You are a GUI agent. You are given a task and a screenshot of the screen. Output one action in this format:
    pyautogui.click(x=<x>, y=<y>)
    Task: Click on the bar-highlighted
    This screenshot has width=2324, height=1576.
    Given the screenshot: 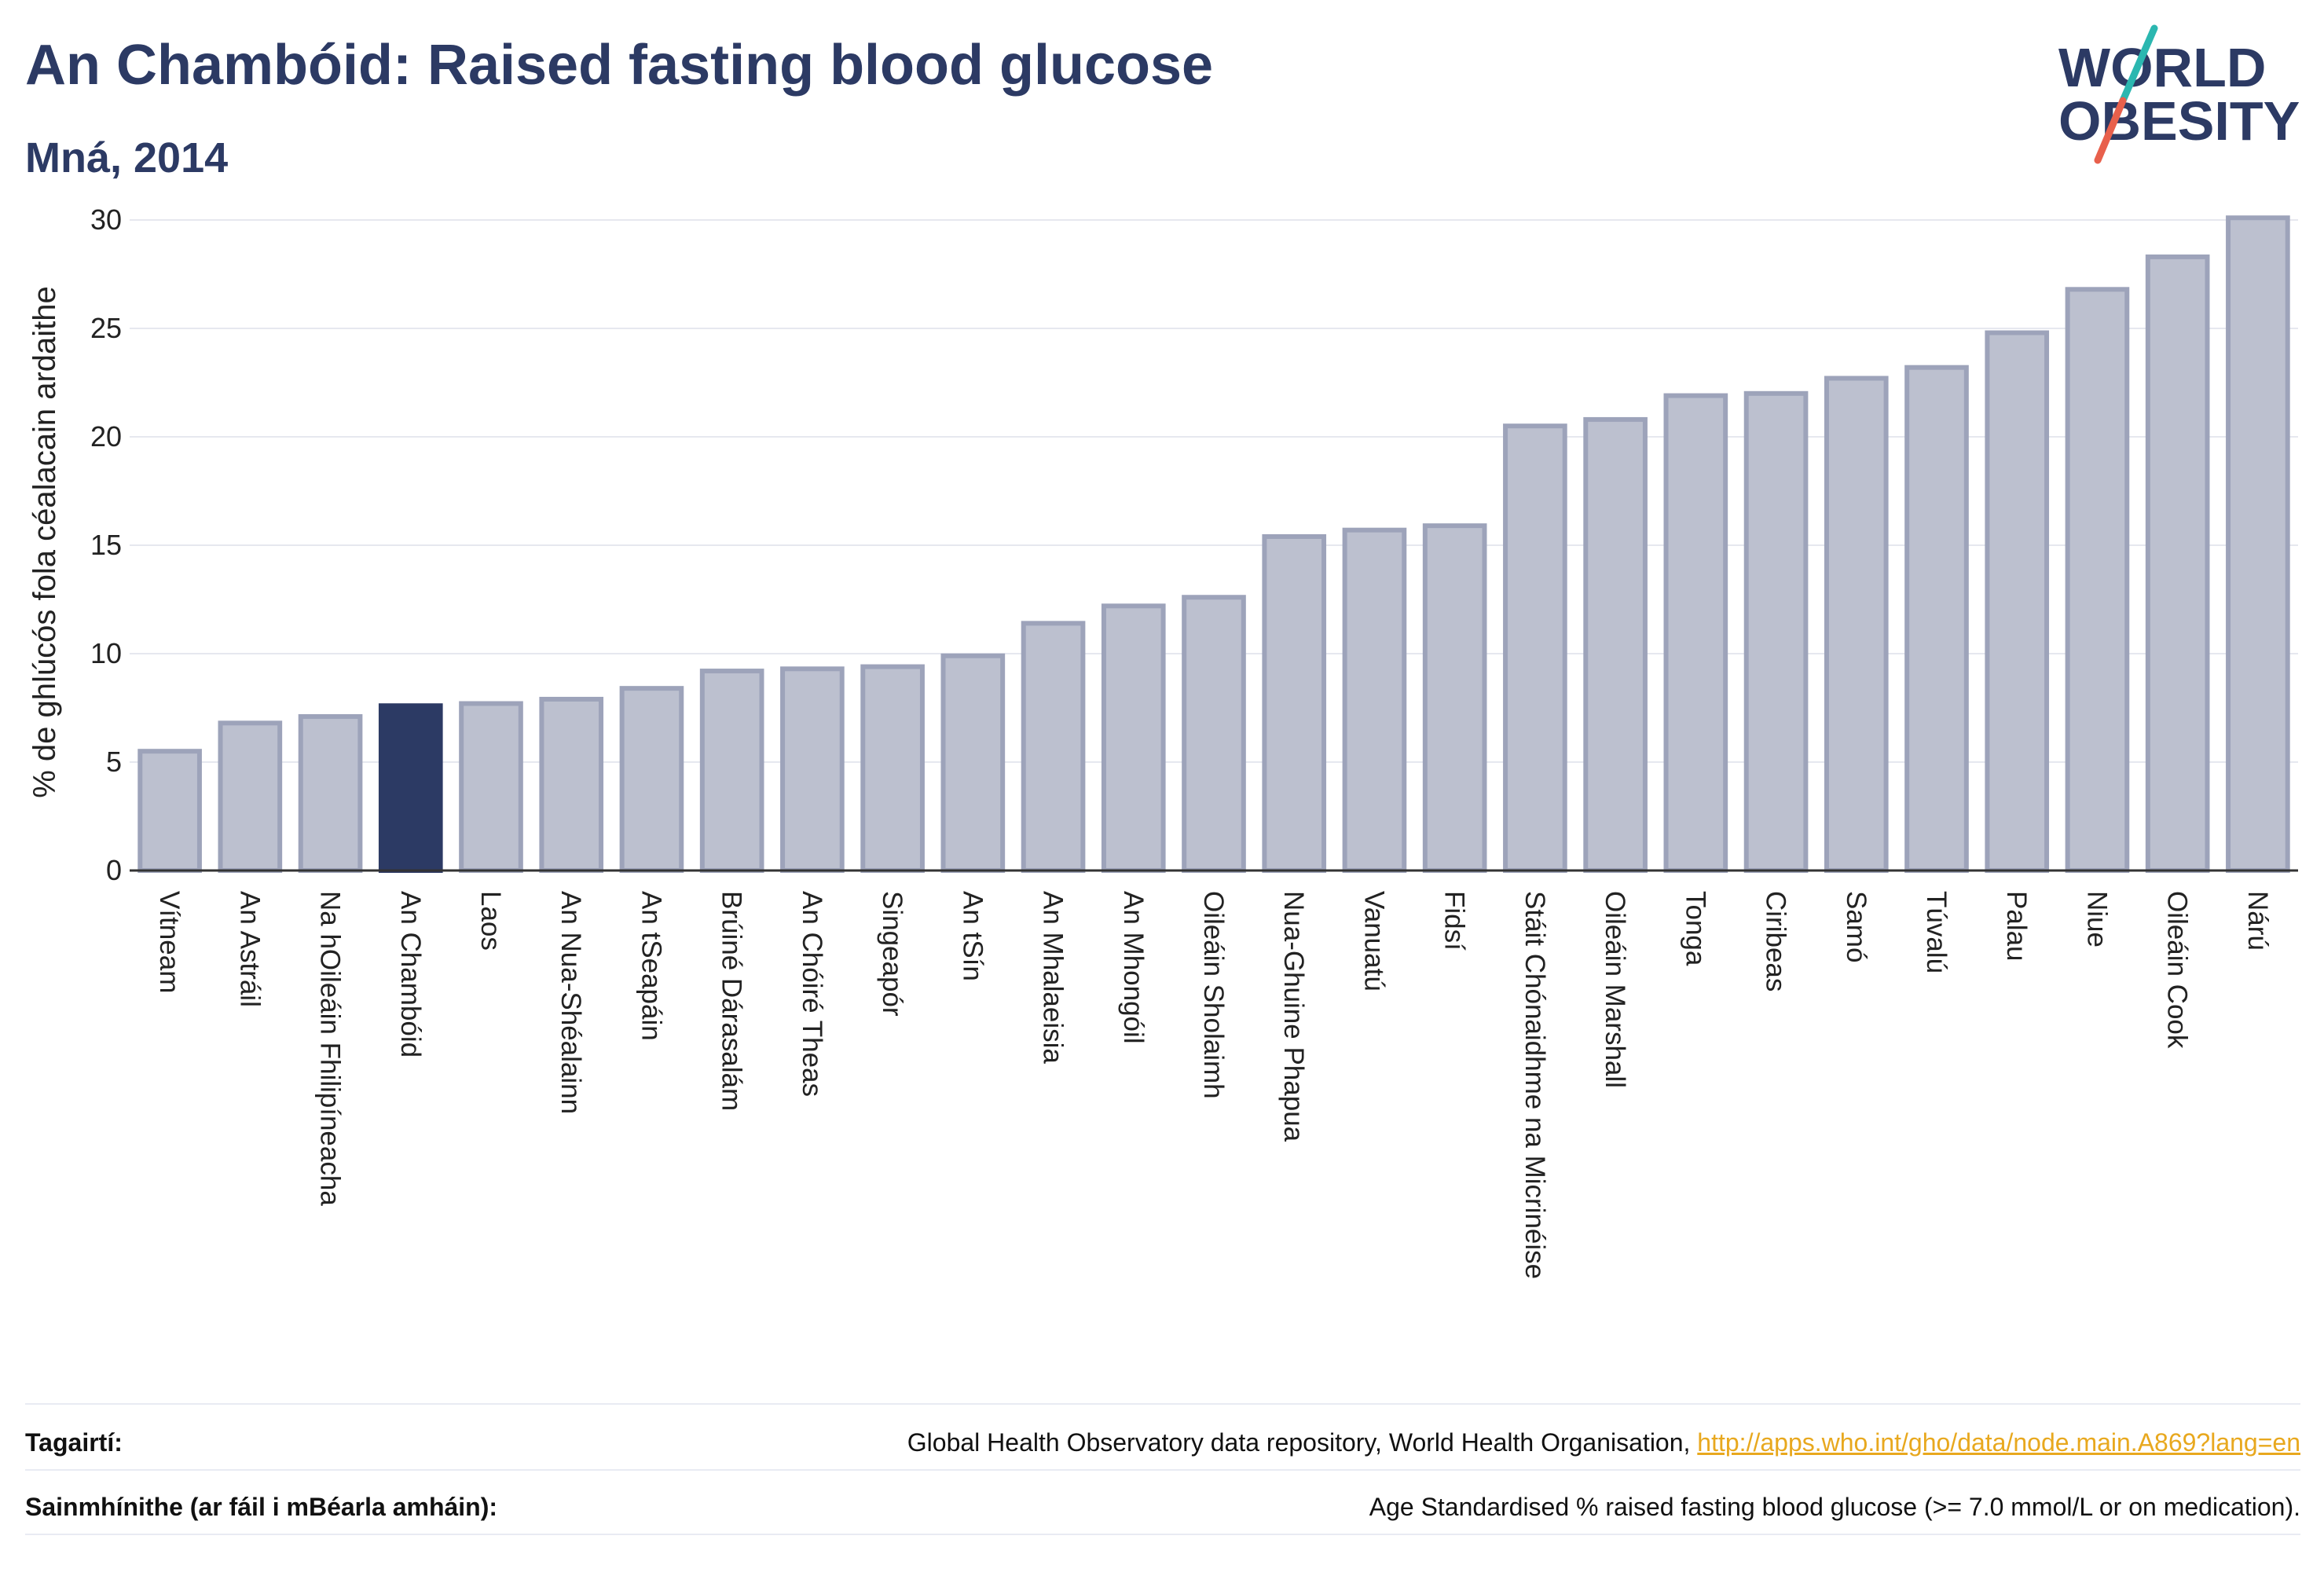 What is the action you would take?
    pyautogui.click(x=410, y=788)
    